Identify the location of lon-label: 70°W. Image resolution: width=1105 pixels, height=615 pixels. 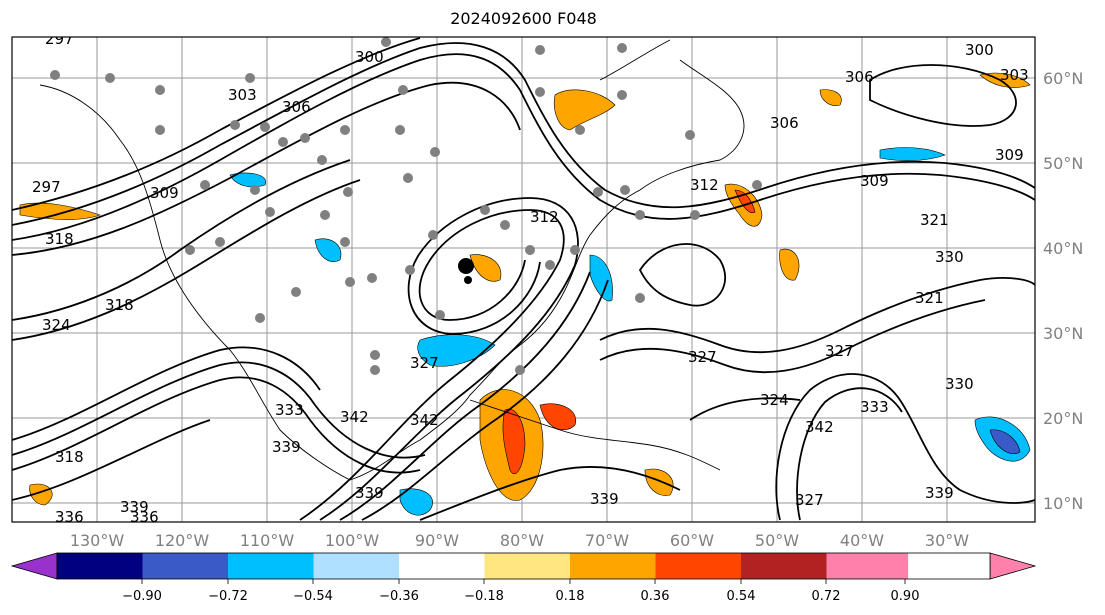
(607, 540).